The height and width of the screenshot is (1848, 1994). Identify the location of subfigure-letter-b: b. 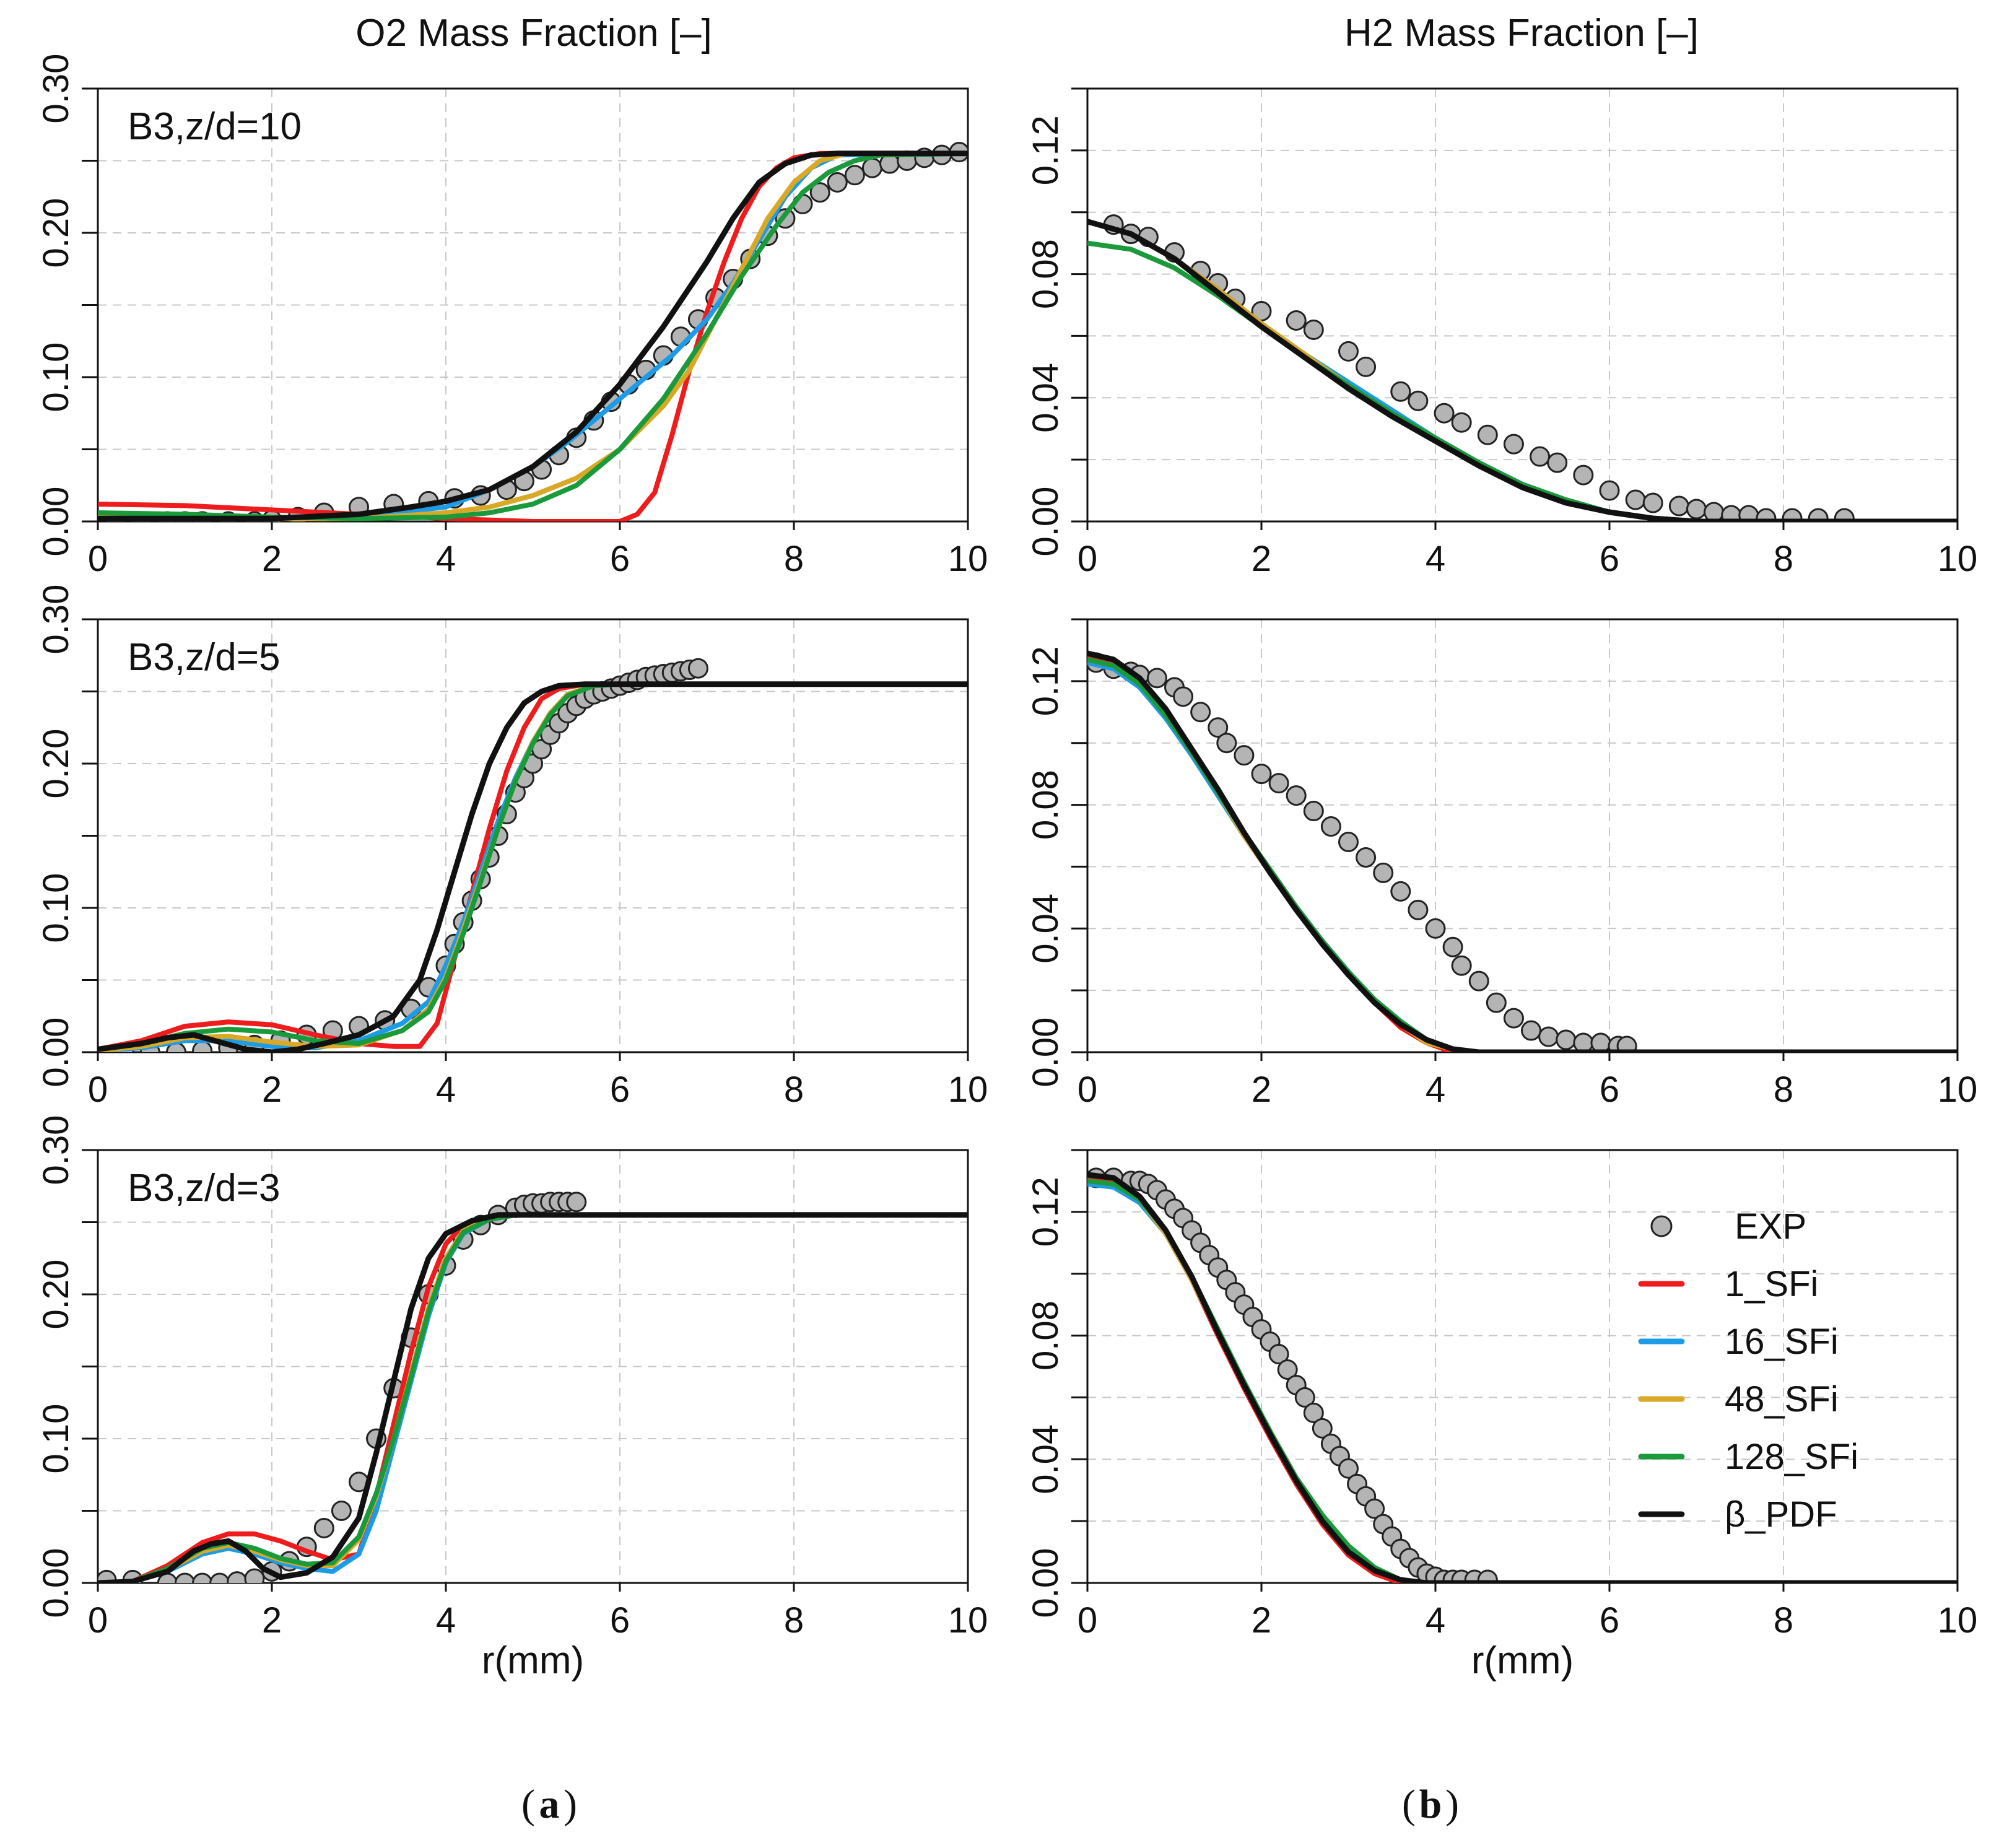
(1430, 1804).